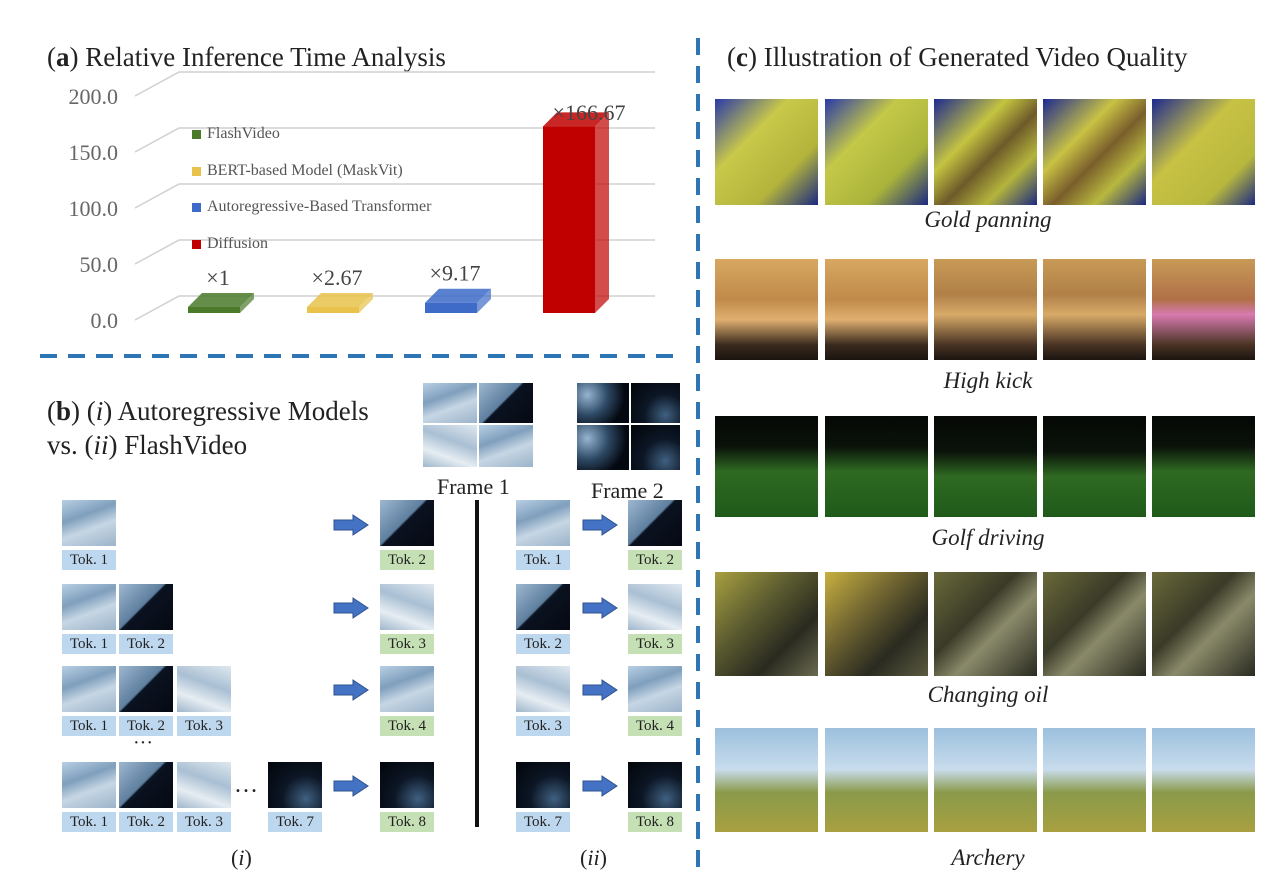  What do you see at coordinates (473, 486) in the screenshot?
I see `frame1-label: Frame 1` at bounding box center [473, 486].